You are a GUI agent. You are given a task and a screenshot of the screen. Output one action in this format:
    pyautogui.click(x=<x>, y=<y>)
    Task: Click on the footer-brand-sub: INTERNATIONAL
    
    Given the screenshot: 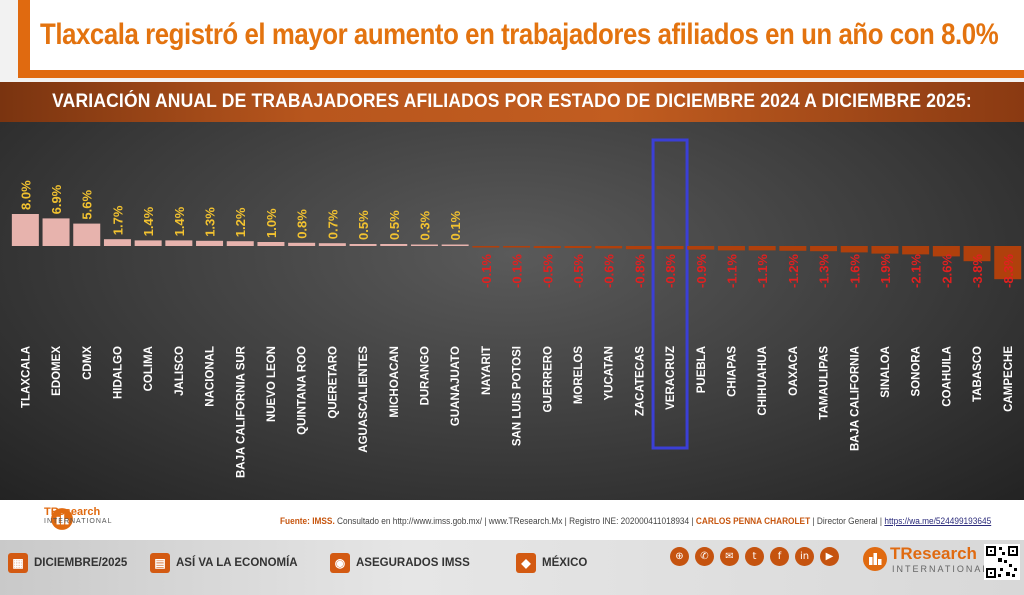 What is the action you would take?
    pyautogui.click(x=78, y=521)
    